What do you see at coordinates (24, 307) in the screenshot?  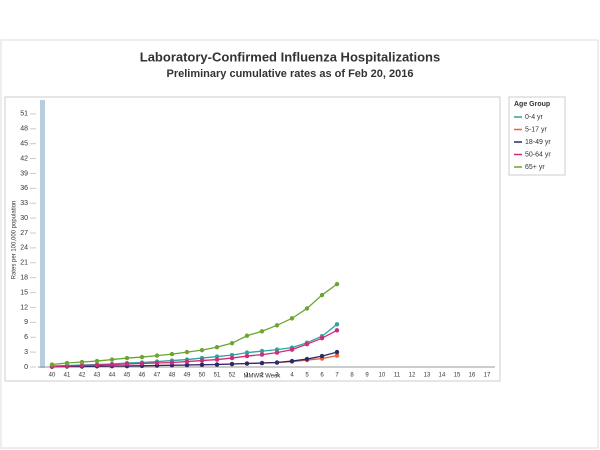 I see `y-tick-label: 12` at bounding box center [24, 307].